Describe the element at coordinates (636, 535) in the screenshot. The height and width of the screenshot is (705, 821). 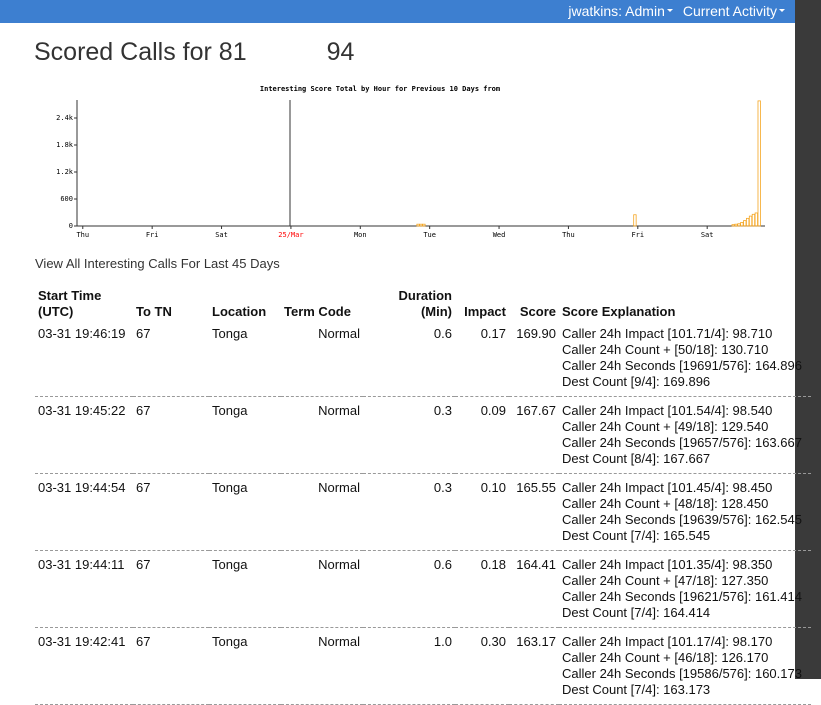
I see `explanation-line: Dest Count [7/4]: 165.545` at that location.